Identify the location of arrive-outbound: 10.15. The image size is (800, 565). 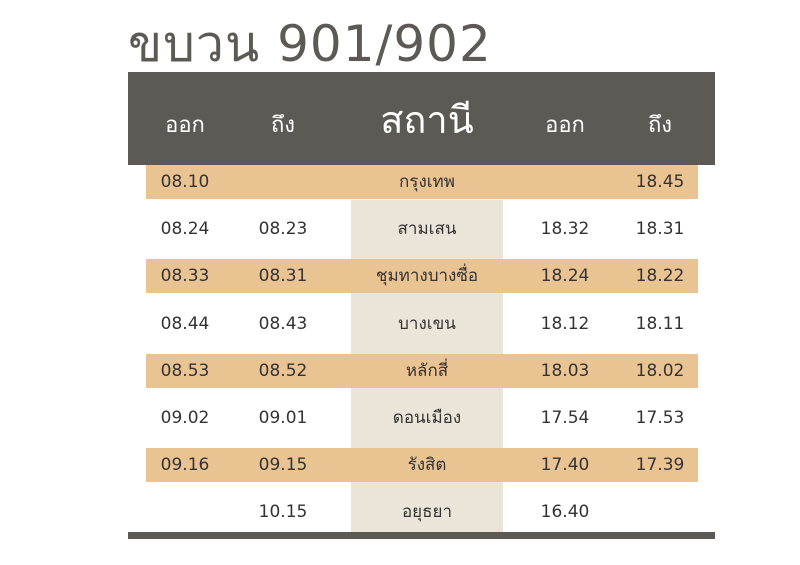
(283, 512).